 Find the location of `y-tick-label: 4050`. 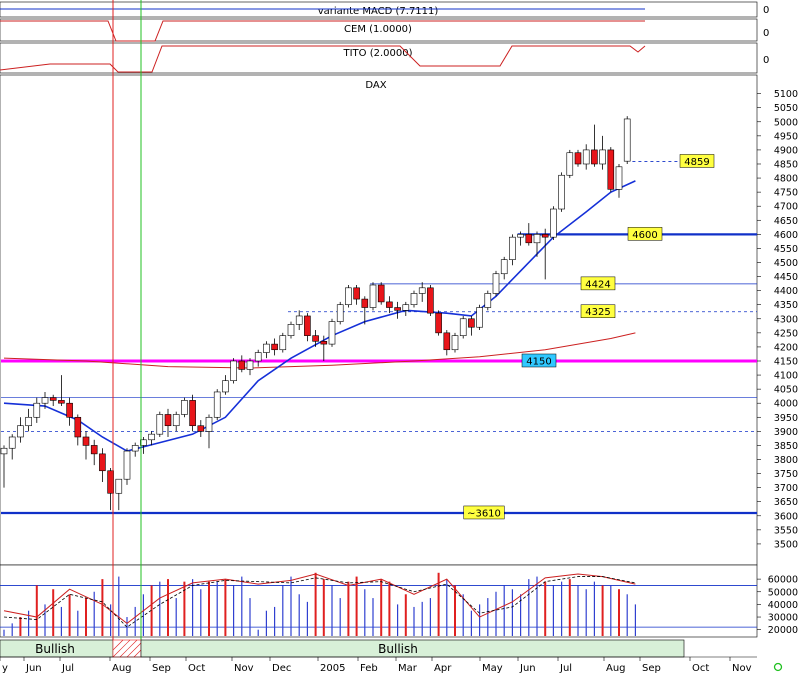

y-tick-label: 4050 is located at coordinates (786, 390).